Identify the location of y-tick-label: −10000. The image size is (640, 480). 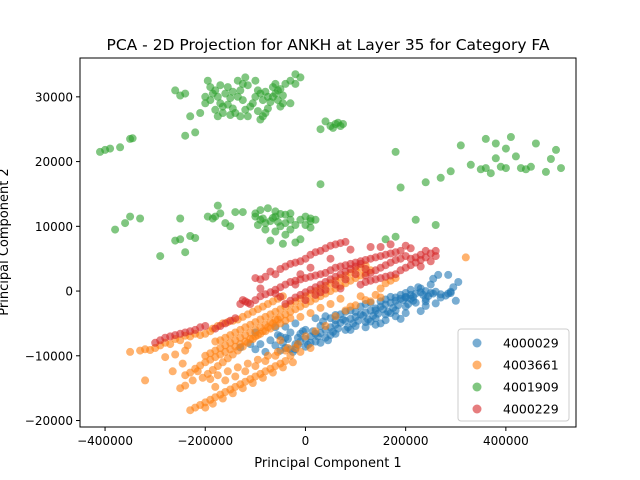
(49, 356).